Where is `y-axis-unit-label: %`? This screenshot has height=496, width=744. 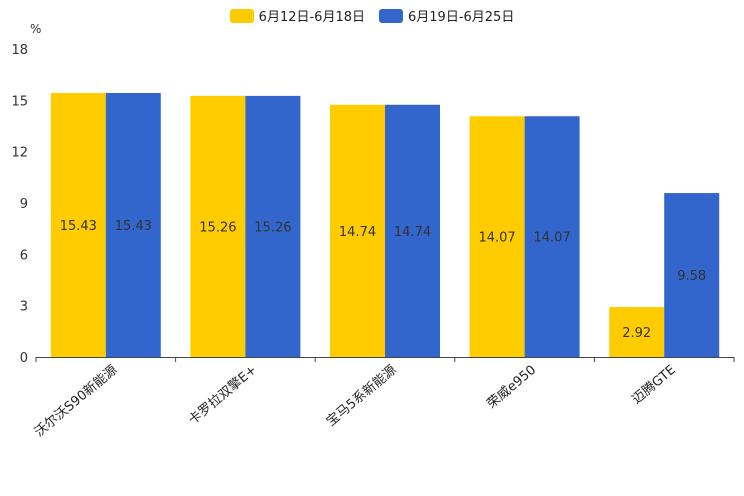 y-axis-unit-label: % is located at coordinates (36, 29).